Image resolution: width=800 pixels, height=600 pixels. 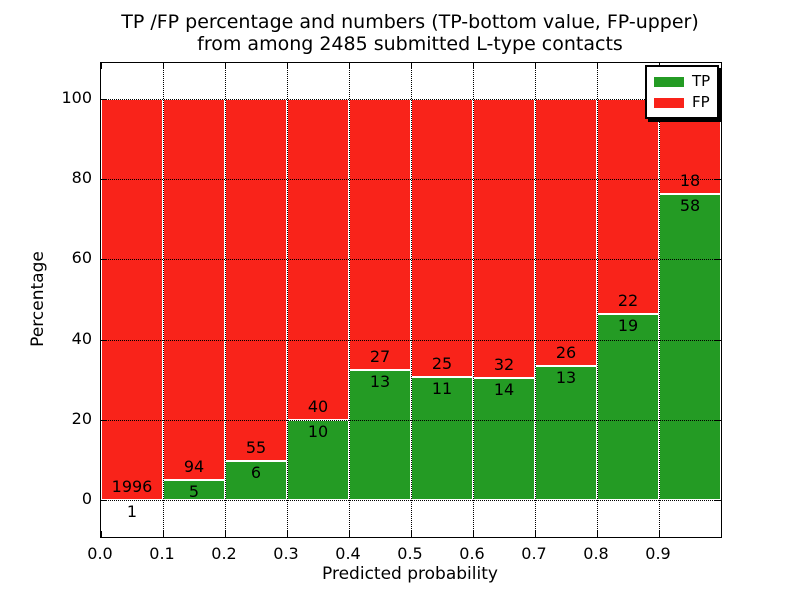 I want to click on bar-label-fp-1: 94, so click(x=194, y=466).